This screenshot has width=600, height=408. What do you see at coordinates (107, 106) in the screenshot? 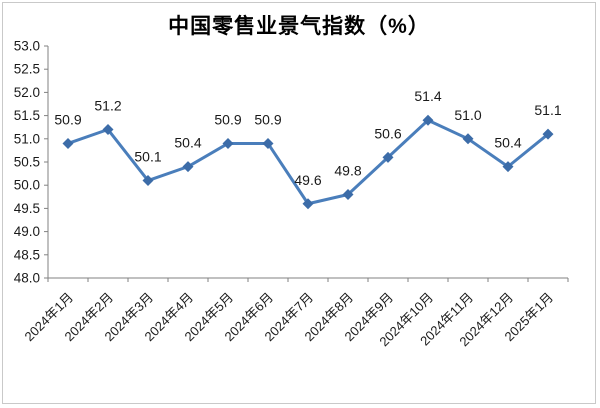
I see `data-label: 51.2` at bounding box center [107, 106].